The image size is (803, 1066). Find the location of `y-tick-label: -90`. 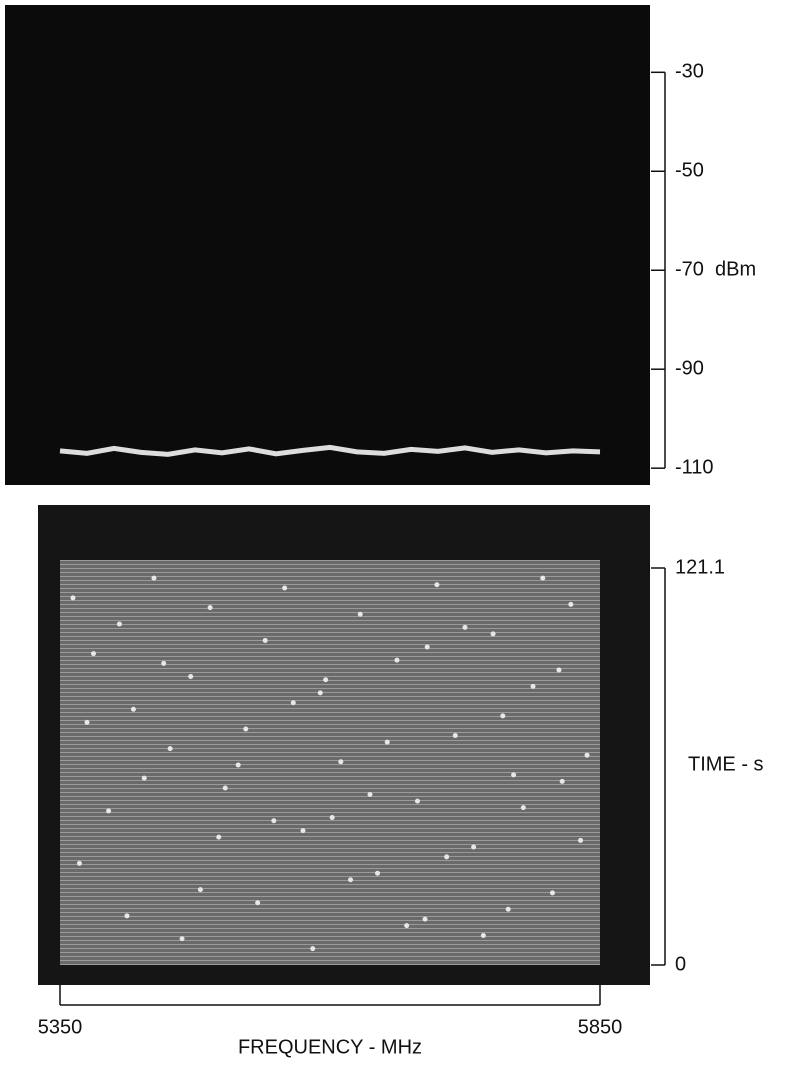

y-tick-label: -90 is located at coordinates (689, 368).